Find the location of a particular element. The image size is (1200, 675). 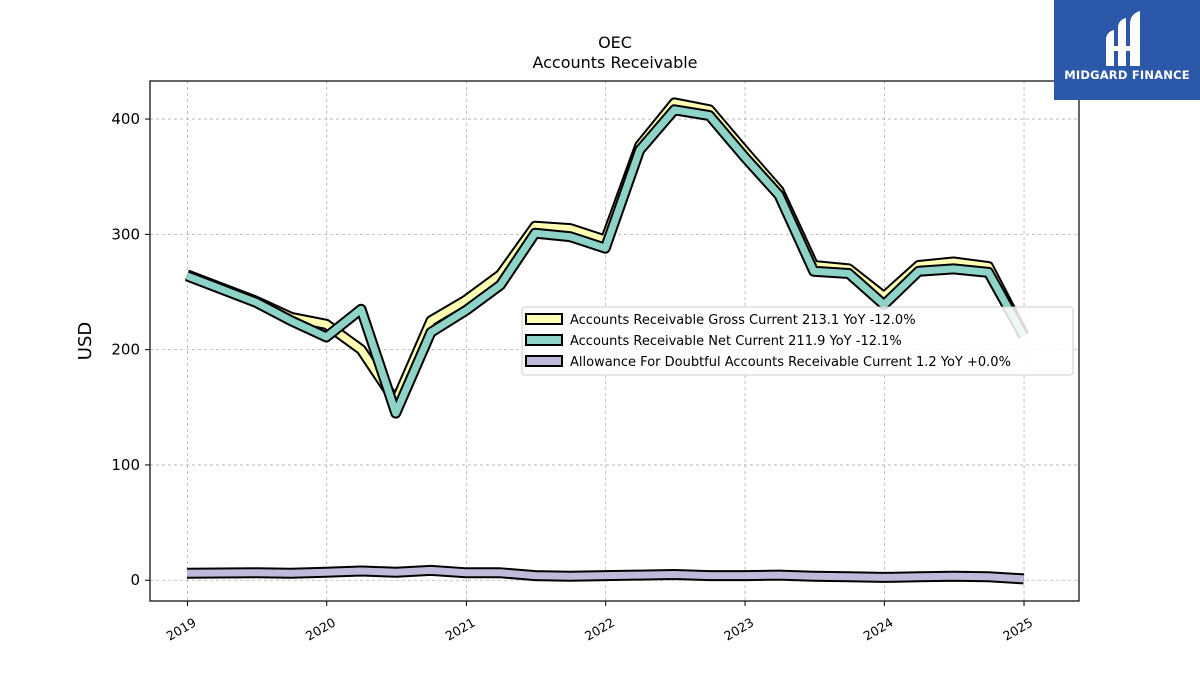

y-tick-label: 0 is located at coordinates (135, 580).